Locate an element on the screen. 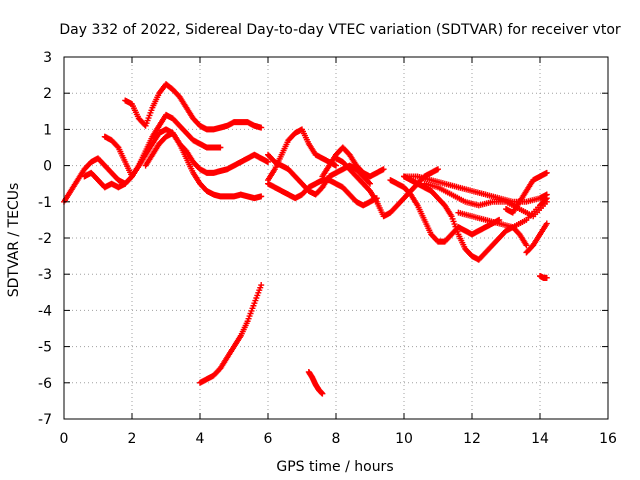 The width and height of the screenshot is (640, 480). x-tick-label: 10 is located at coordinates (404, 439).